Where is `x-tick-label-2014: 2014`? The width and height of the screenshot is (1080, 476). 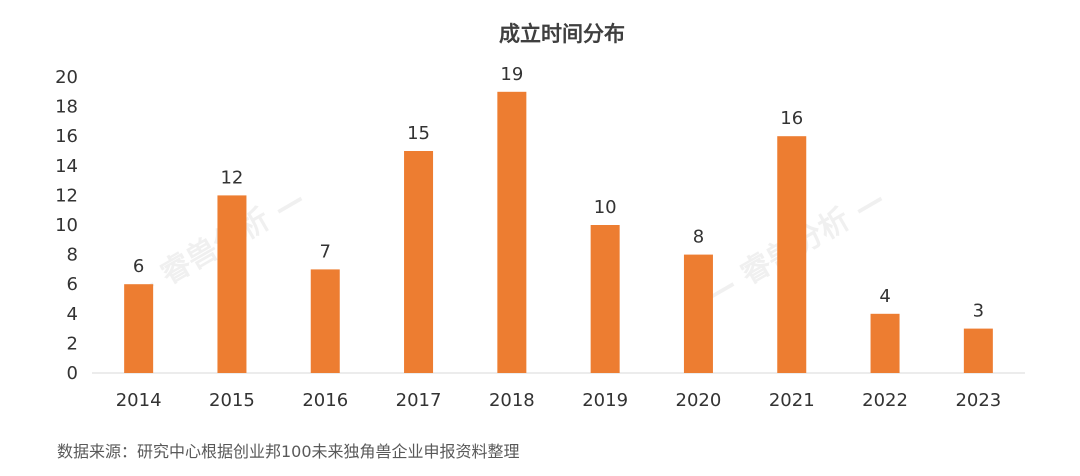
x-tick-label-2014: 2014 is located at coordinates (139, 400).